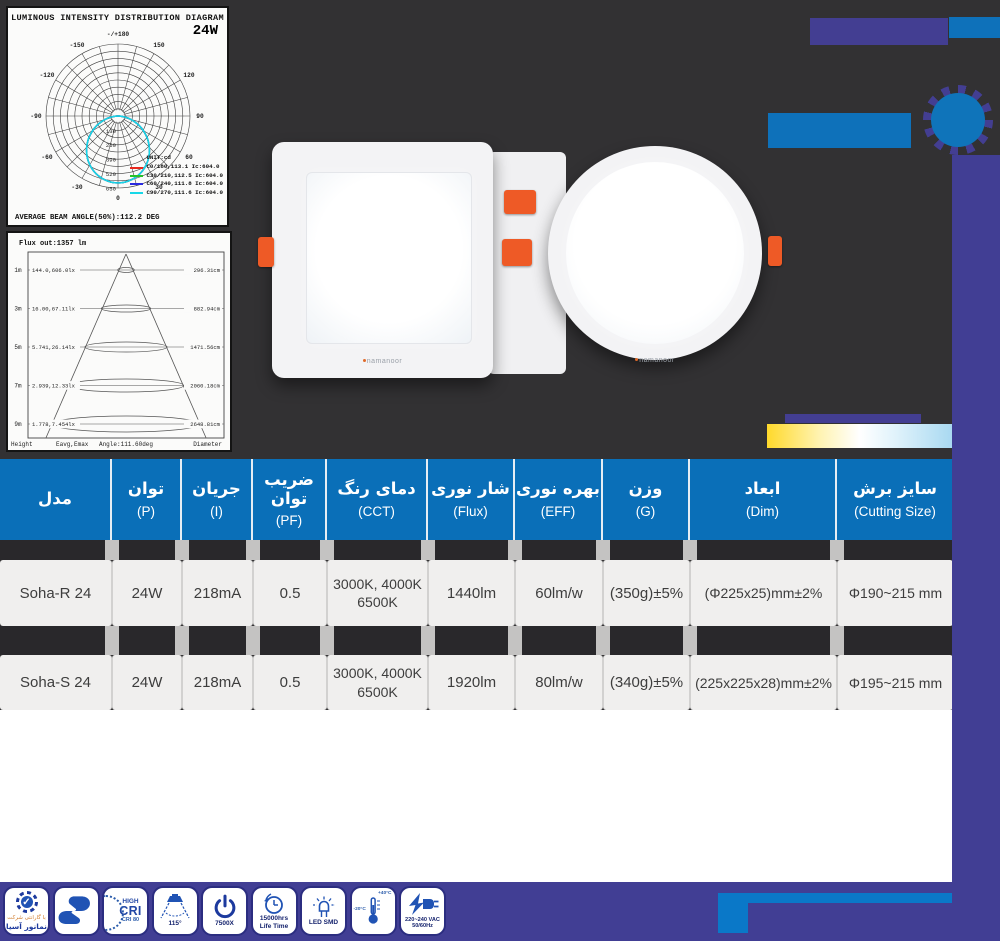 This screenshot has width=1000, height=941. Describe the element at coordinates (111, 188) in the screenshot. I see `svg-text: 650` at that location.